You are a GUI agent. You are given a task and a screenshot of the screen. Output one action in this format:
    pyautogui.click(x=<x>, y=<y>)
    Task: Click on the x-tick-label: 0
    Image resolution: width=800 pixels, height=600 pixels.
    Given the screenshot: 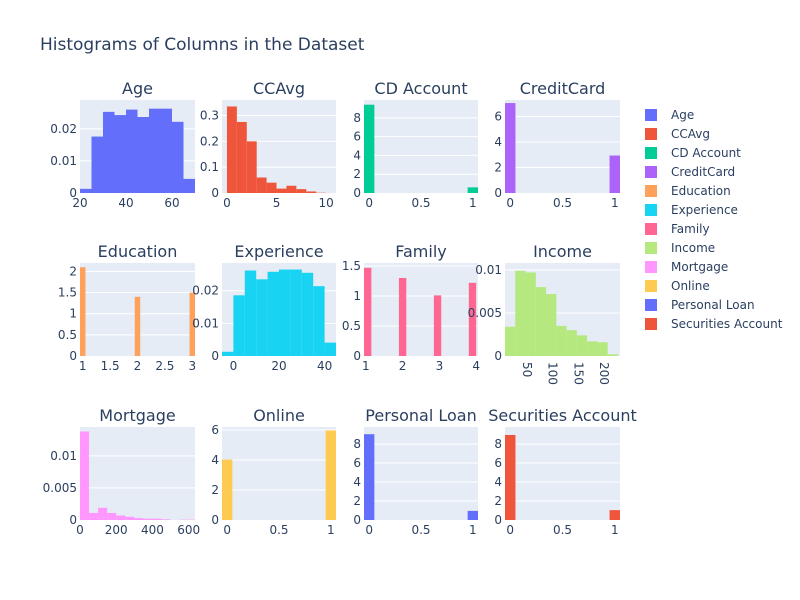 What is the action you would take?
    pyautogui.click(x=227, y=203)
    